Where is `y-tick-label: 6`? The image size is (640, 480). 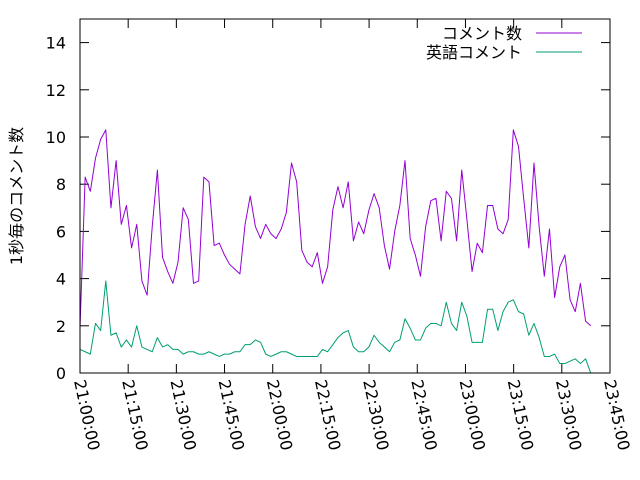
y-tick-label: 6 is located at coordinates (61, 231).